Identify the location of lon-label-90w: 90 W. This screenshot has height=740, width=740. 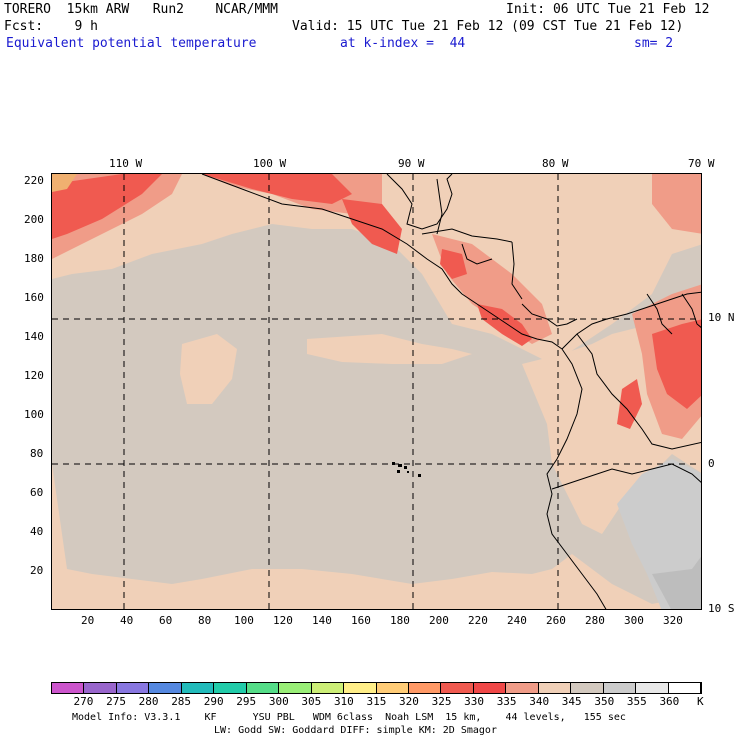
(411, 163).